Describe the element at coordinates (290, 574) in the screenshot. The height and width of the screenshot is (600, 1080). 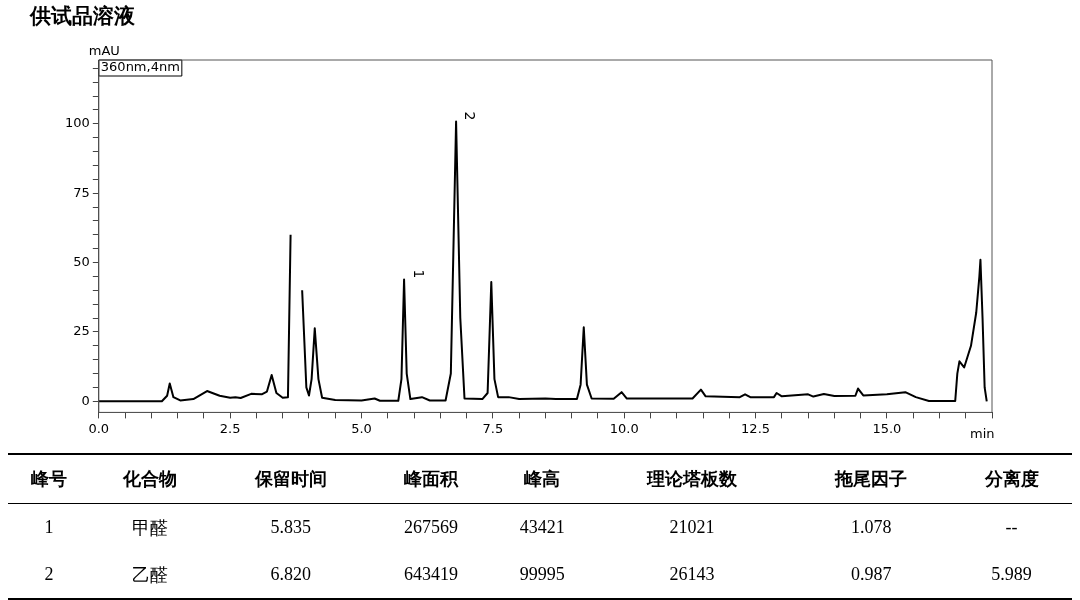
I see `text: 6.820` at that location.